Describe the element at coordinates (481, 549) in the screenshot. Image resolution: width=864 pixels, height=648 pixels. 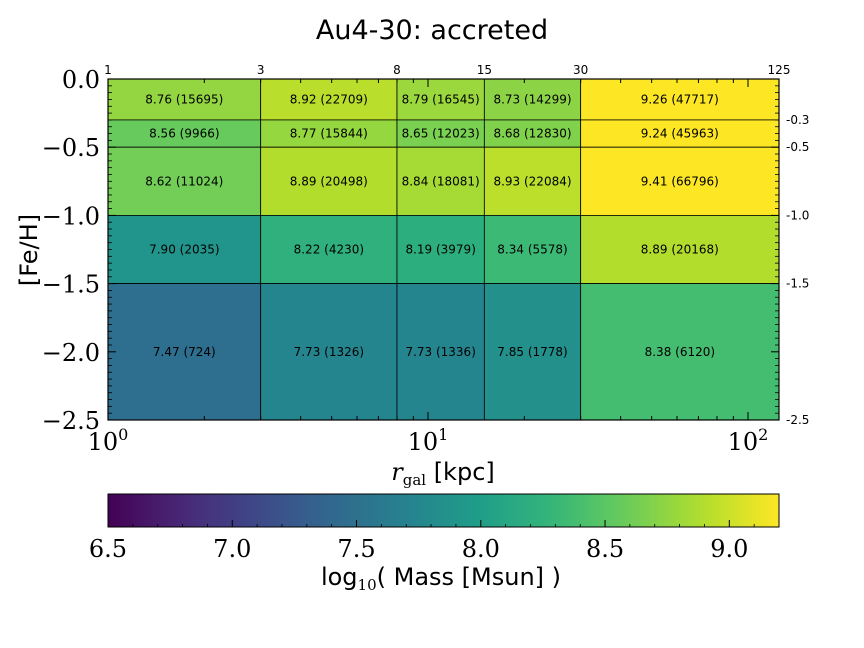
I see `colorbar-tick-label: 8.0` at that location.